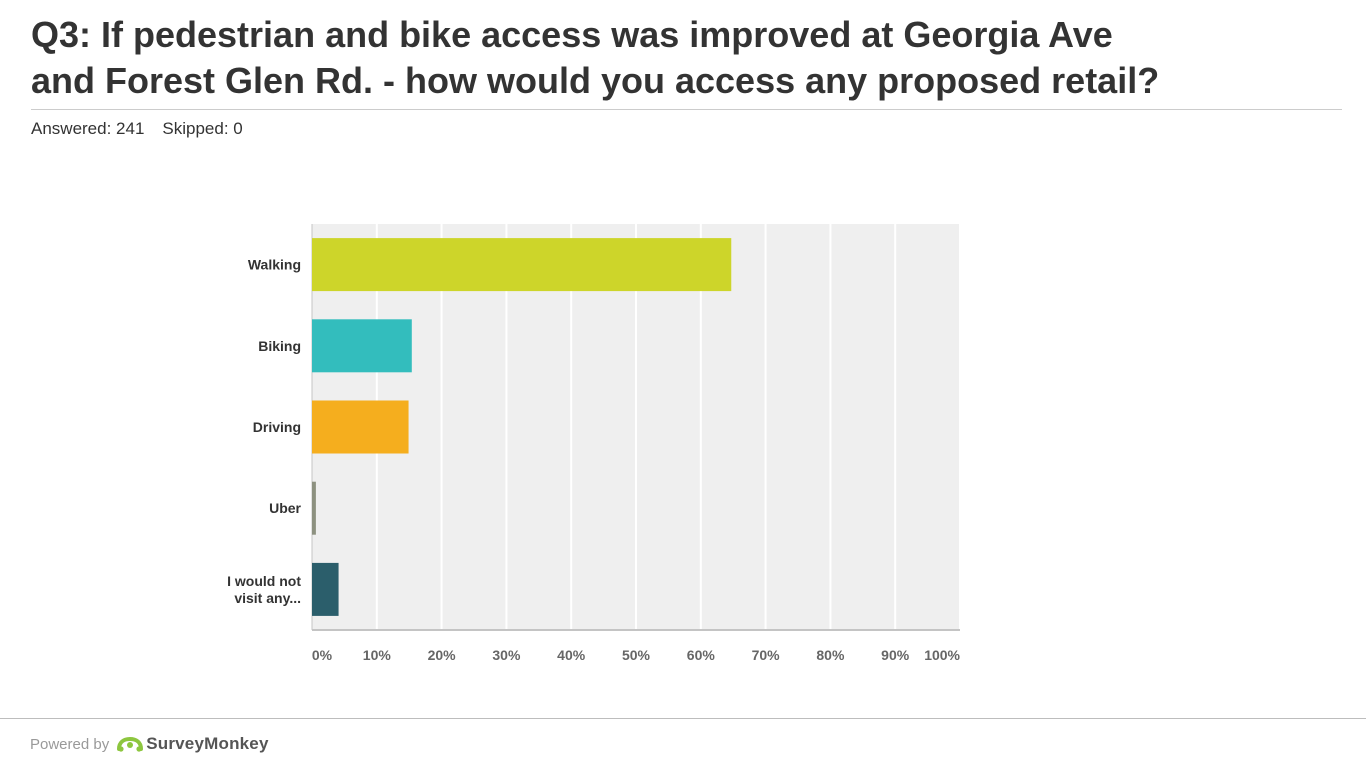  I want to click on powered-by-label: Powered by, so click(70, 744).